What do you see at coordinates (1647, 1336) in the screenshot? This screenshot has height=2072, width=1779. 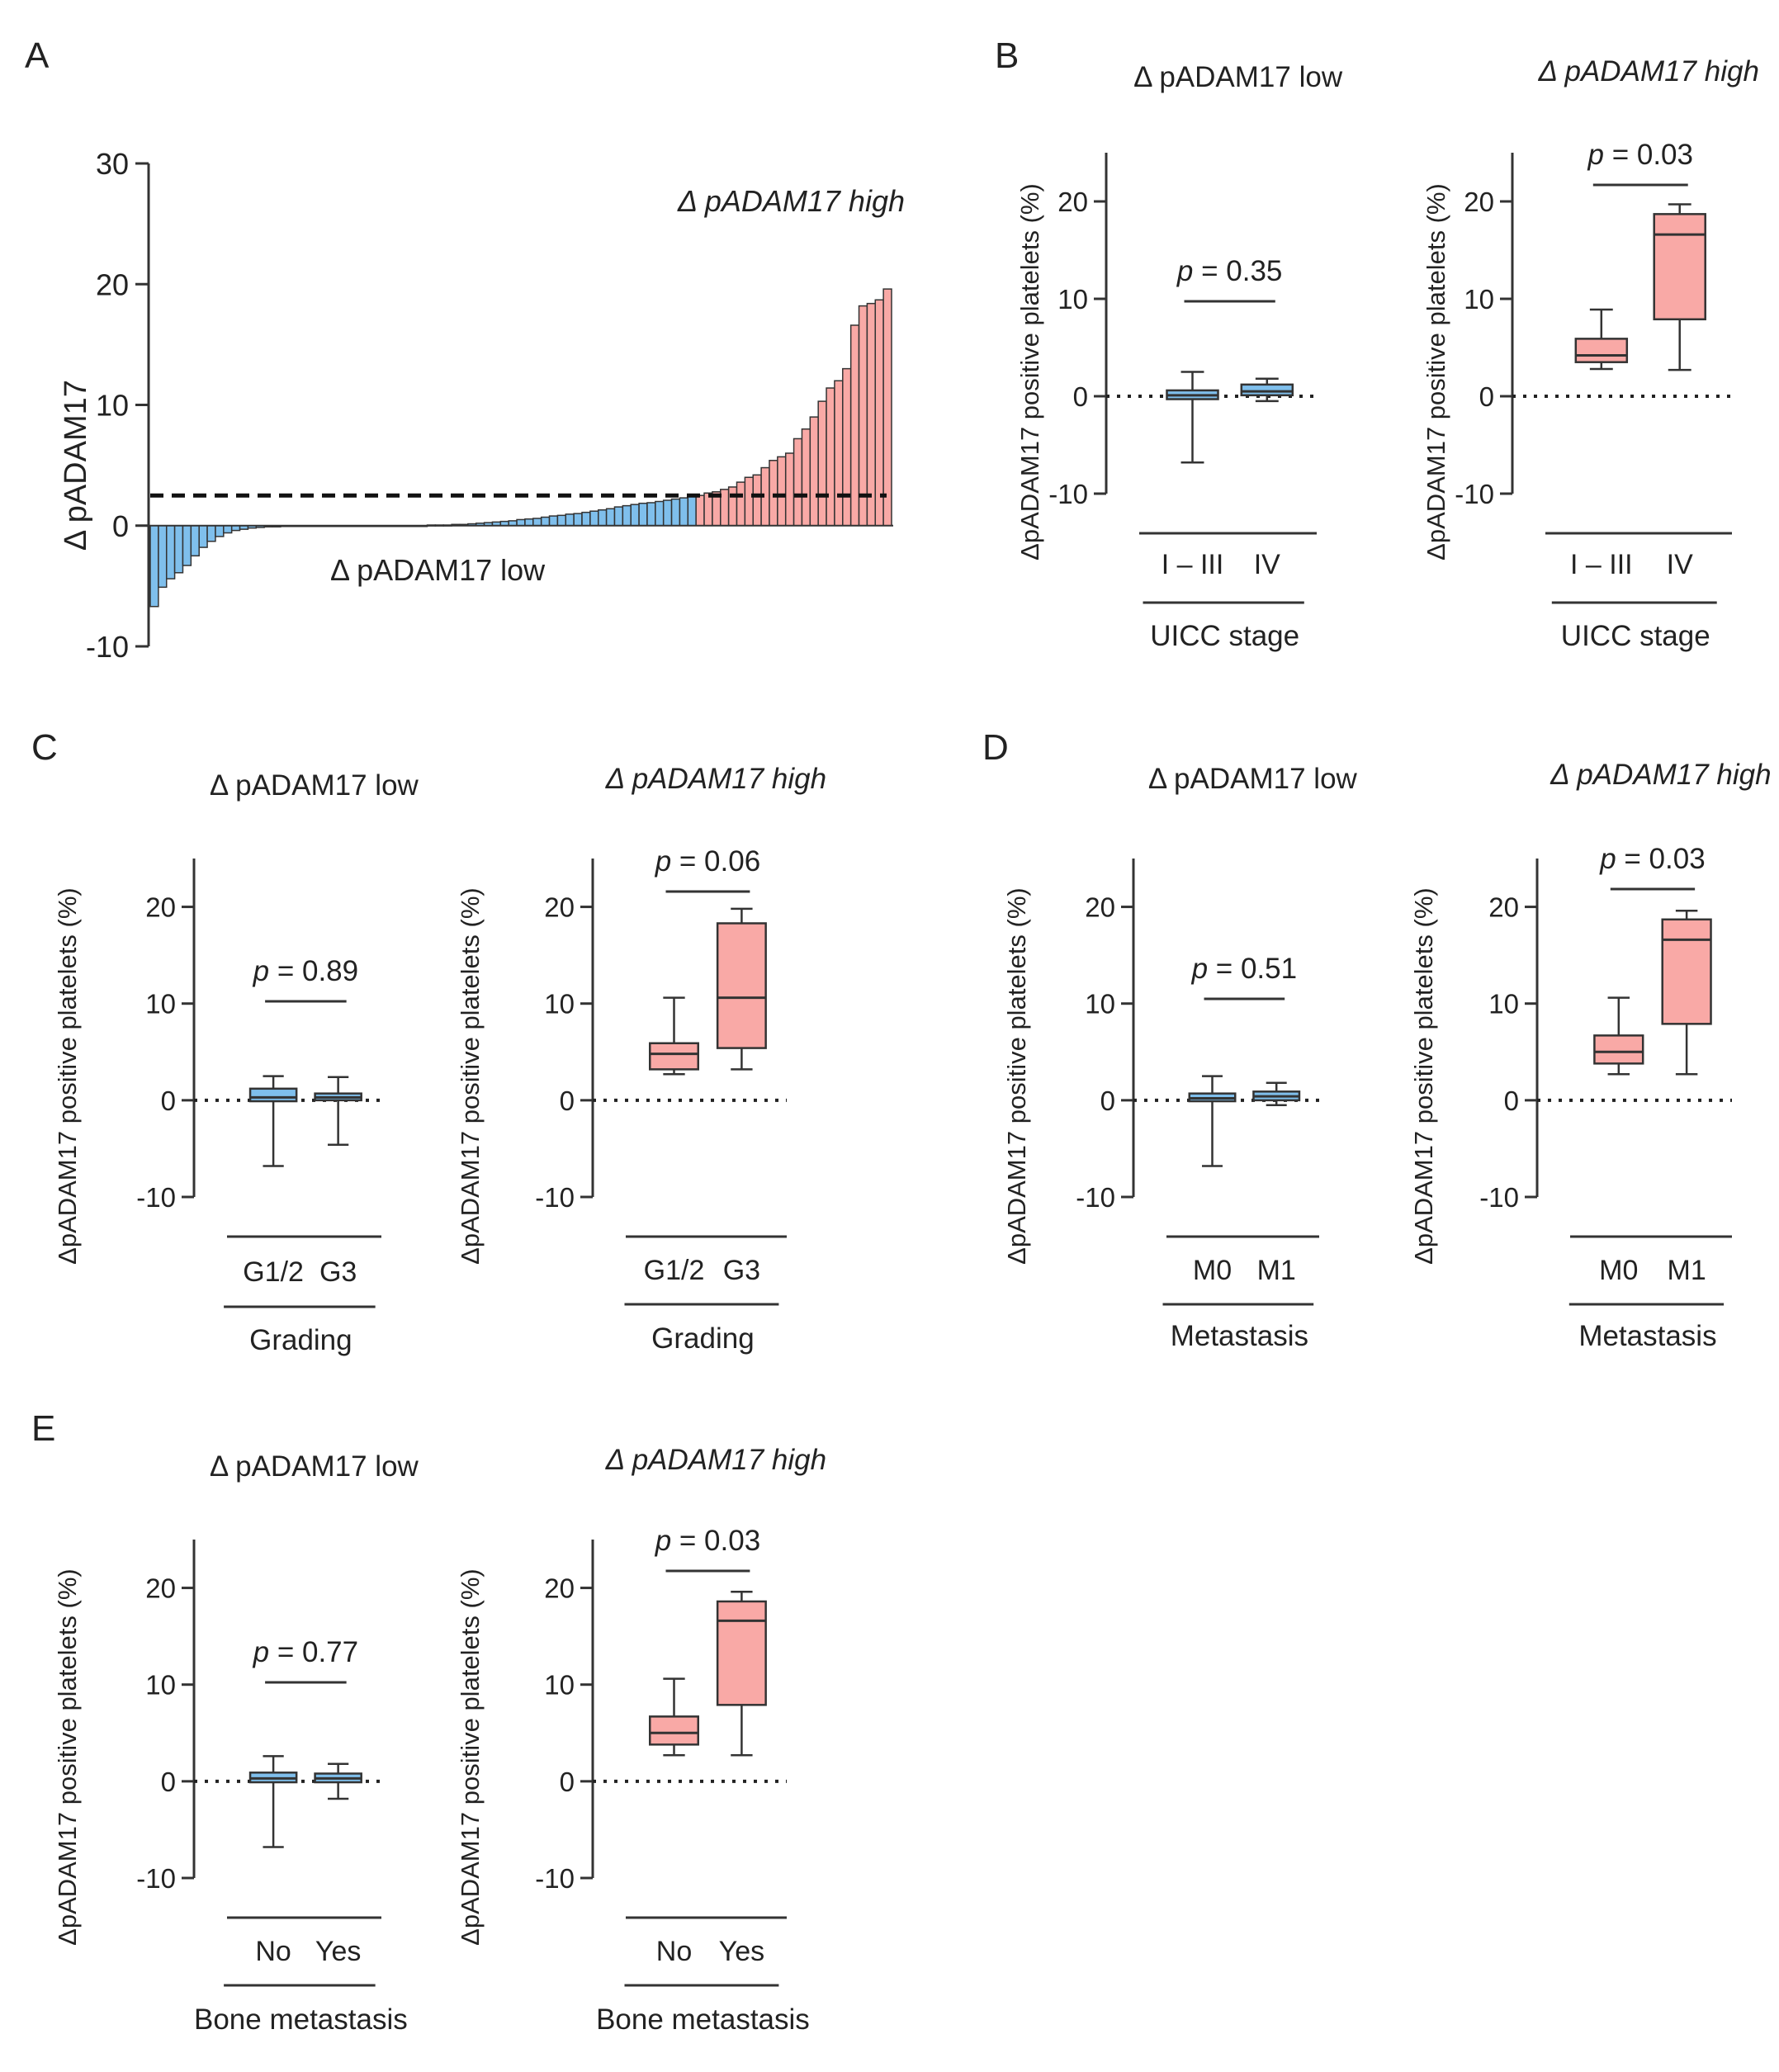 I see `x-axis-label: Metastasis` at bounding box center [1647, 1336].